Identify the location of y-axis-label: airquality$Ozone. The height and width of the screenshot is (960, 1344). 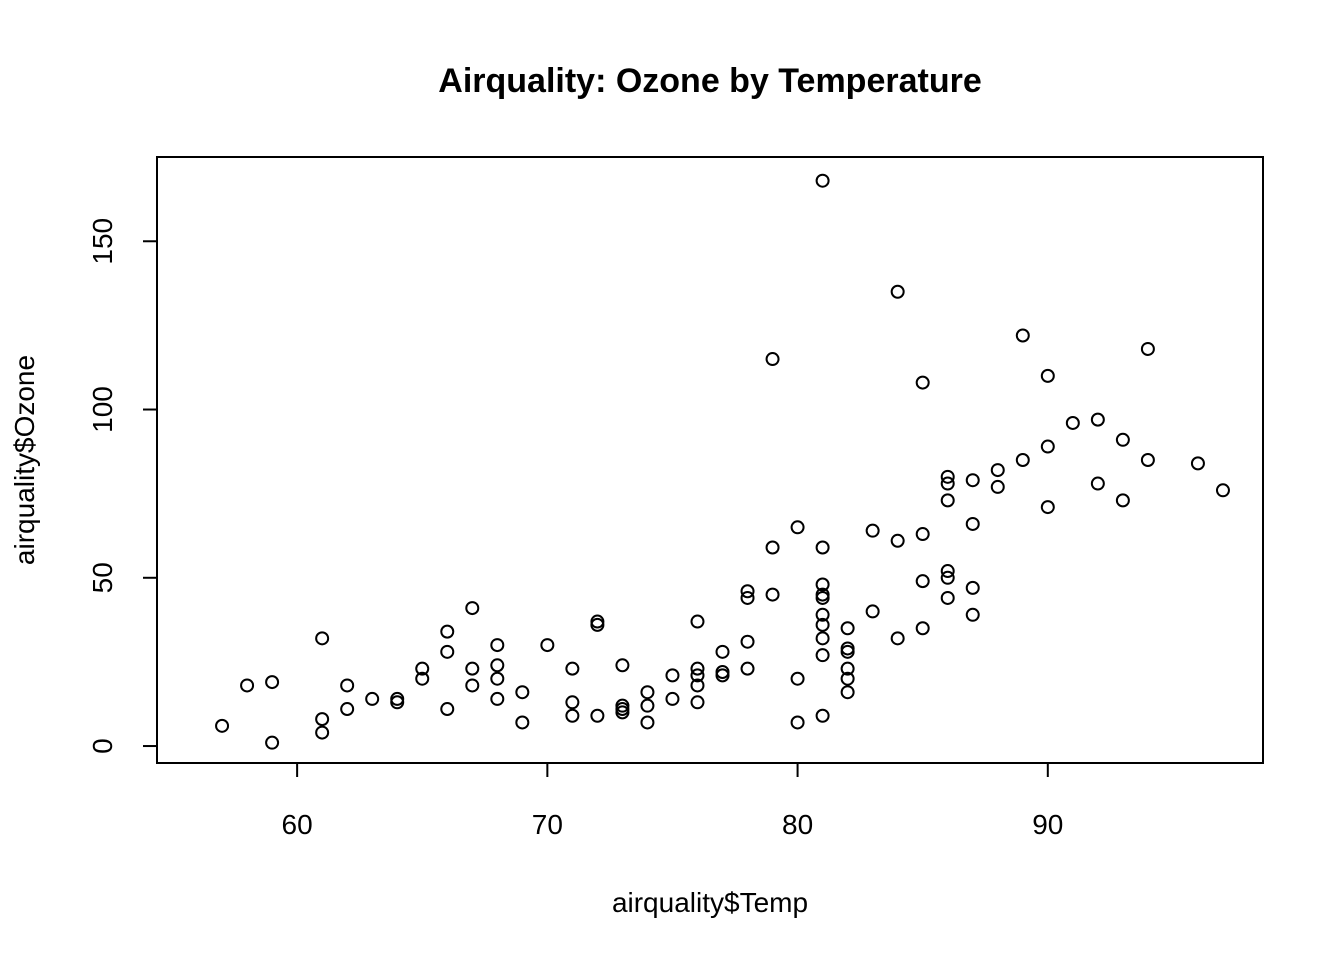
(24, 460).